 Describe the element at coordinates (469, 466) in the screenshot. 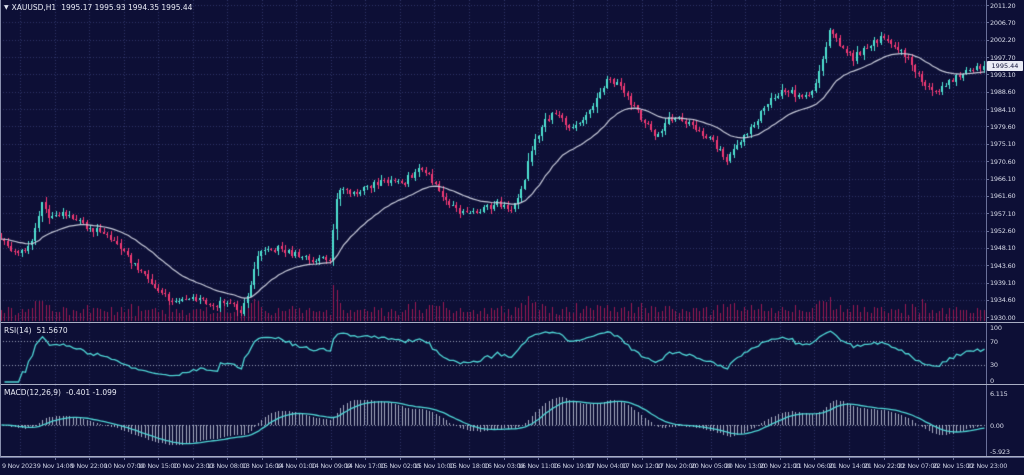

I see `time-label: 15 Nov 18:00` at that location.